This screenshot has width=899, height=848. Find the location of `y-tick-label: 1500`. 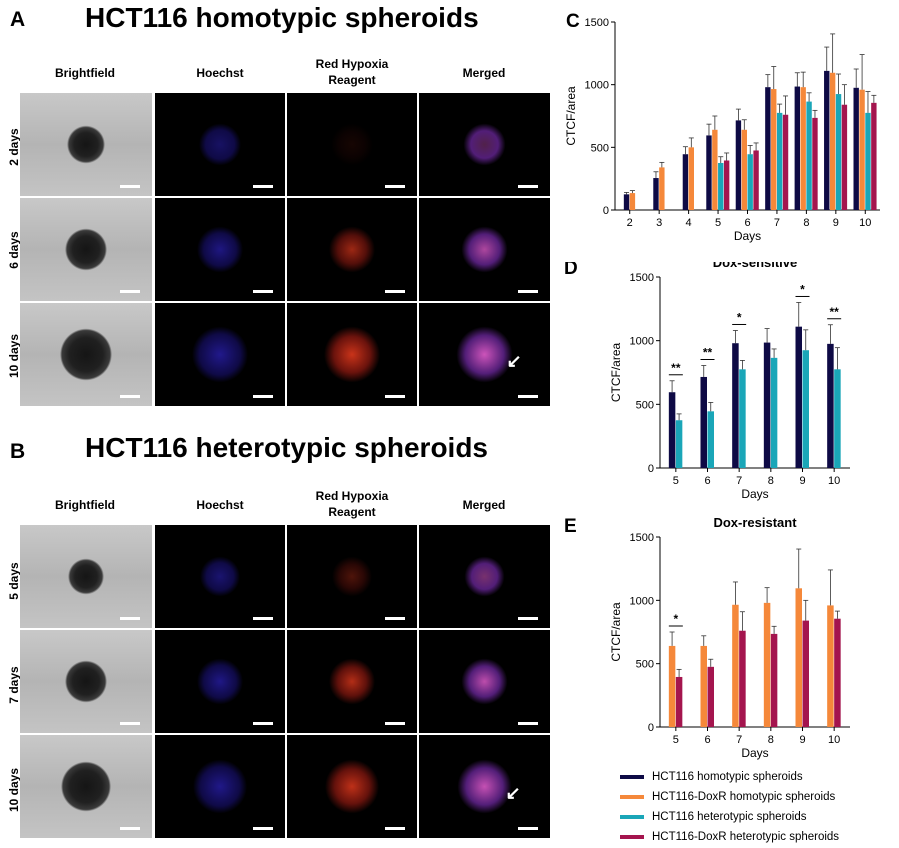

y-tick-label: 1500 is located at coordinates (642, 278).